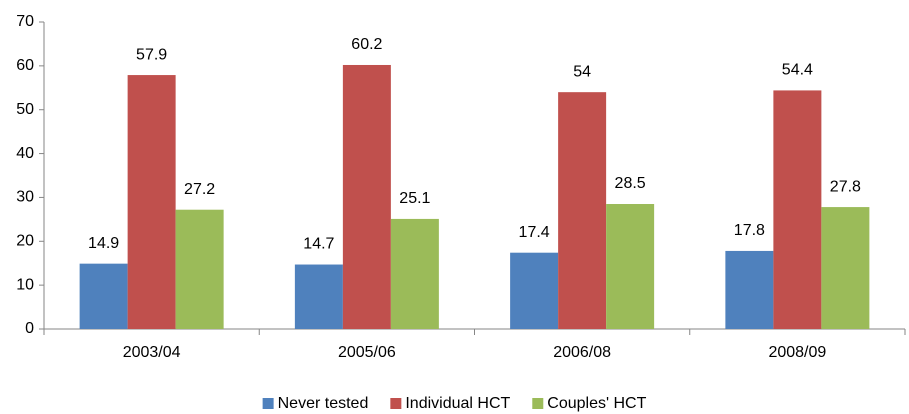  What do you see at coordinates (582, 352) in the screenshot?
I see `x-tick-label: 2006/08` at bounding box center [582, 352].